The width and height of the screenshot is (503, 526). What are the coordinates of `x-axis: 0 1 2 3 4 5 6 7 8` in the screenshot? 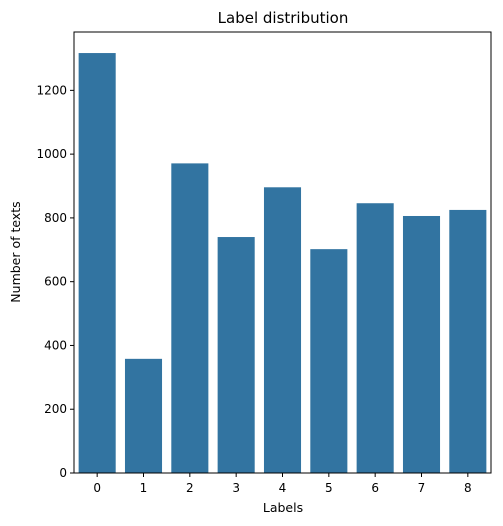 It's located at (282, 484).